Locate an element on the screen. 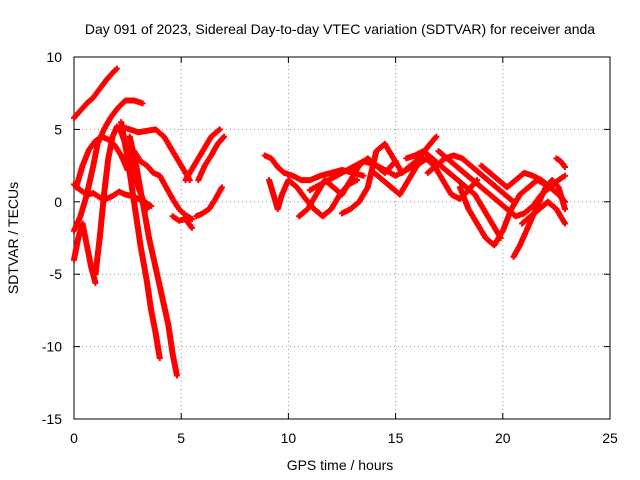  y-axis-label: SDTVAR / TECUs is located at coordinates (13, 238).